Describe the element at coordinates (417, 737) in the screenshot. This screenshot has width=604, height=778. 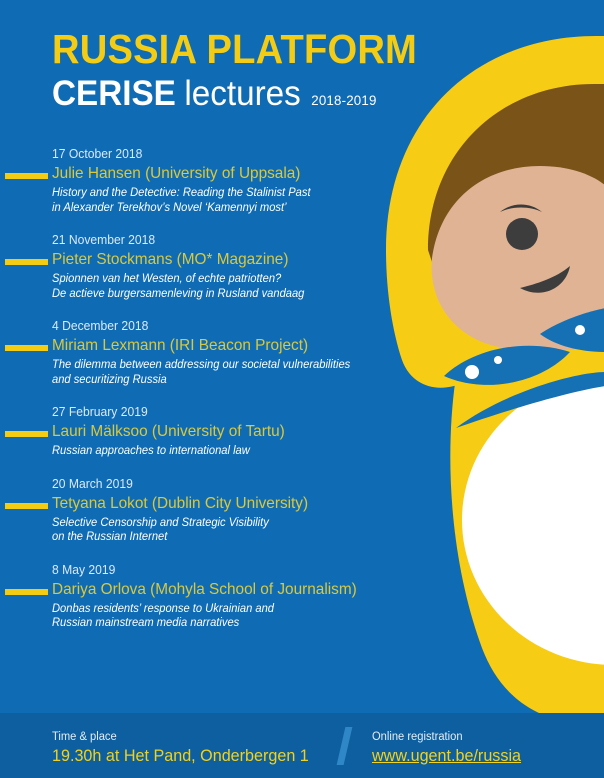
I see `registration-label: Online registration` at that location.